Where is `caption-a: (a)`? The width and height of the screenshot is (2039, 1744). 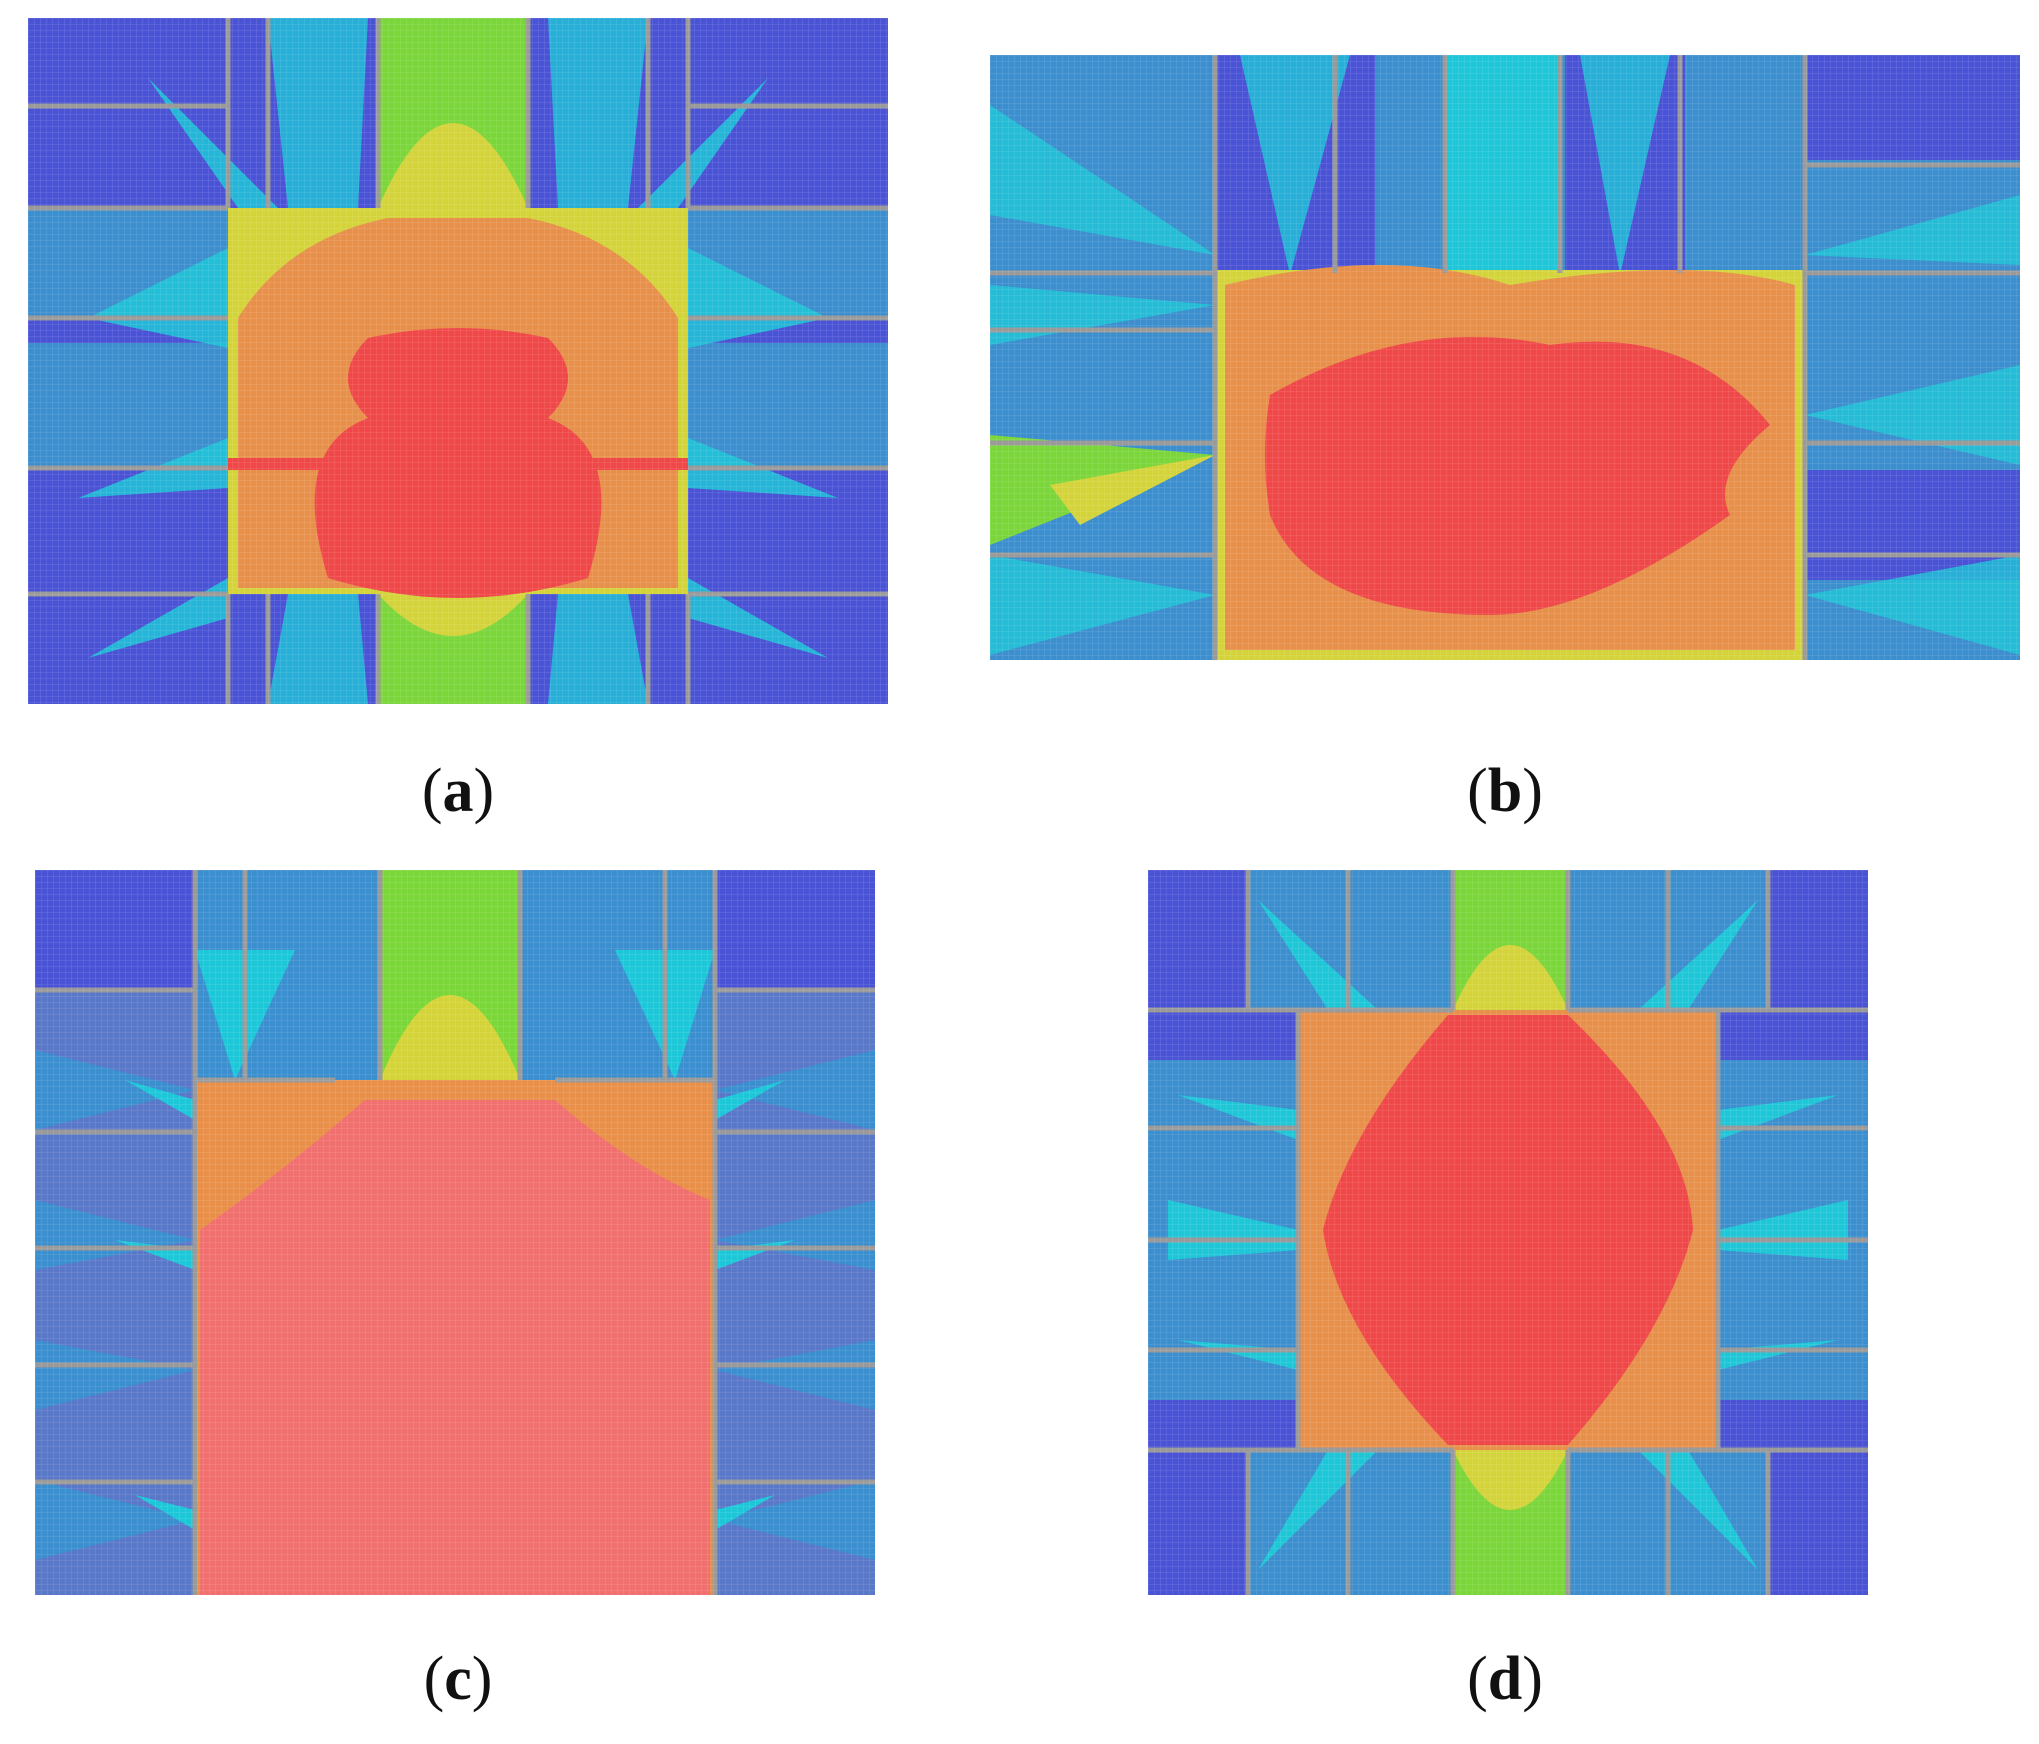
caption-a: (a) is located at coordinates (458, 791).